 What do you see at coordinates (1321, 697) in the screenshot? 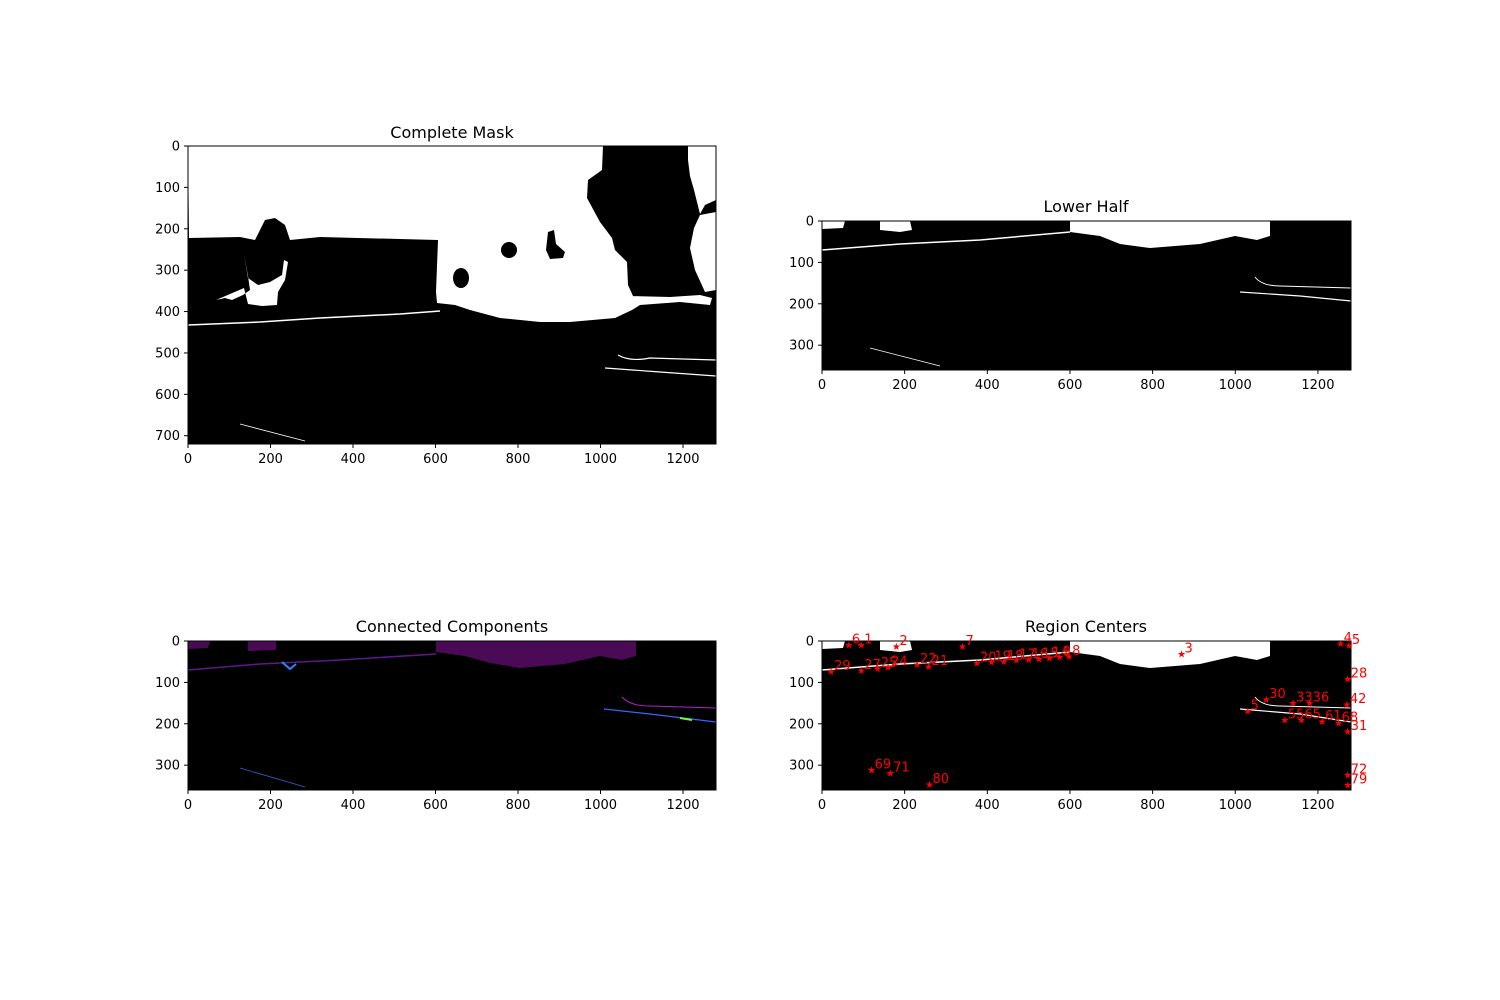
I see `center-label: 36` at bounding box center [1321, 697].